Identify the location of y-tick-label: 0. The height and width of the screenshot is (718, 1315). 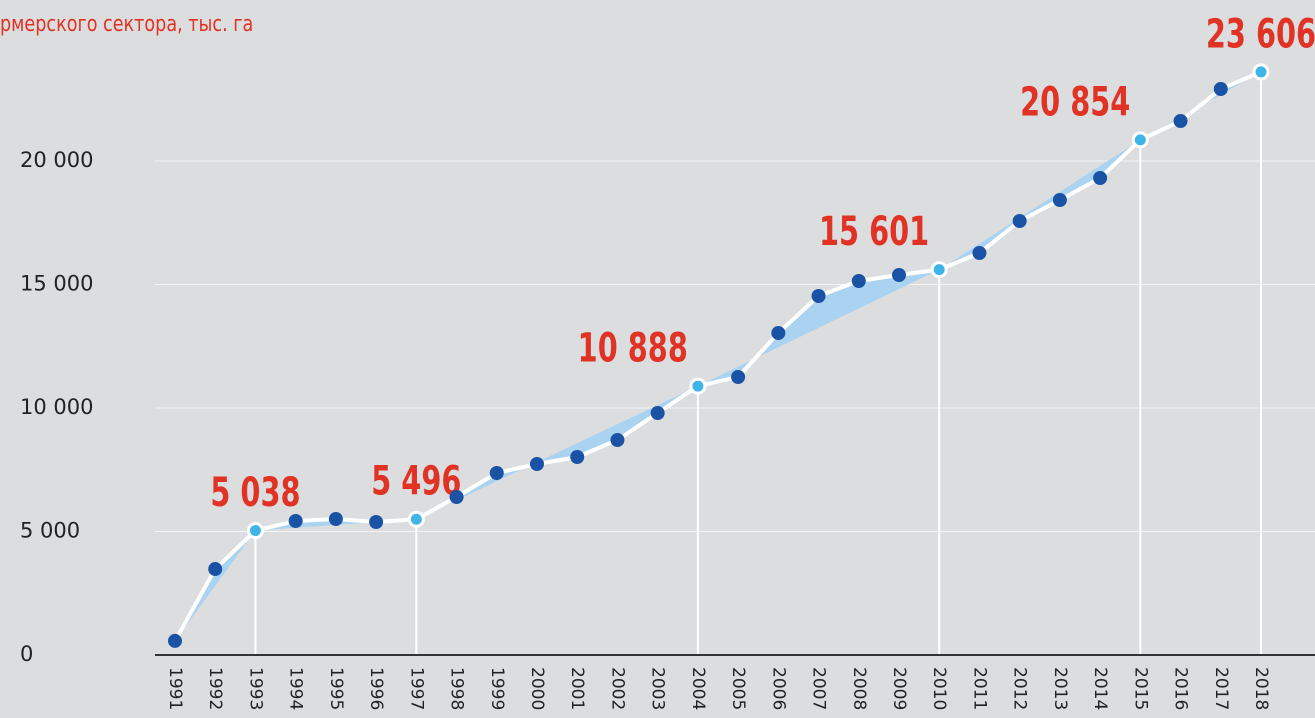
(26, 654).